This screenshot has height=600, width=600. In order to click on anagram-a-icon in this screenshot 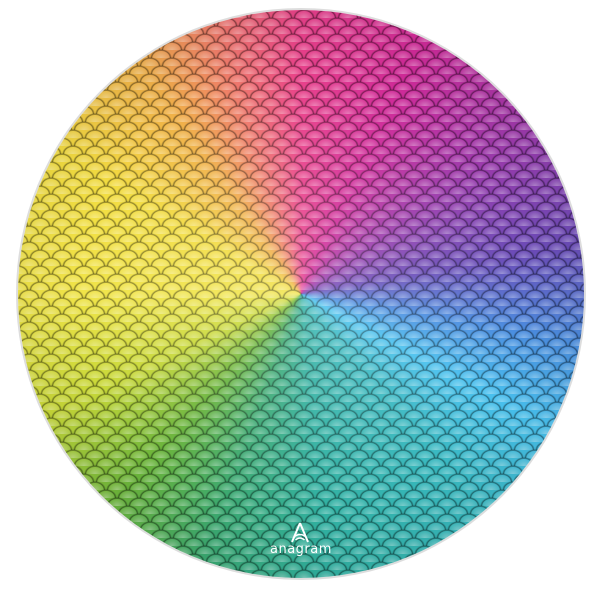, I will do `click(300, 532)`.